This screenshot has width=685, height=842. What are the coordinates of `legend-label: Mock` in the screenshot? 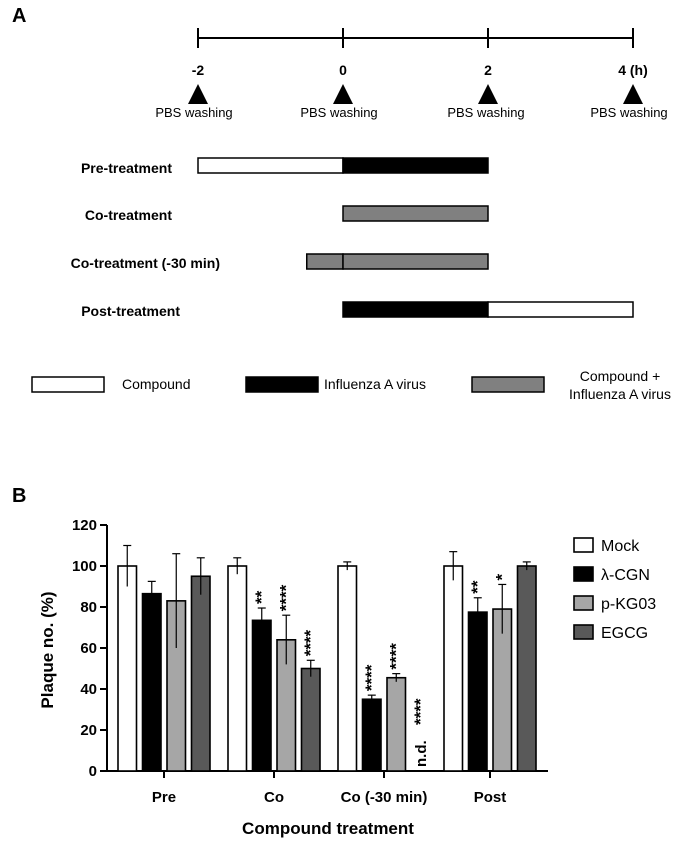 It's located at (620, 546).